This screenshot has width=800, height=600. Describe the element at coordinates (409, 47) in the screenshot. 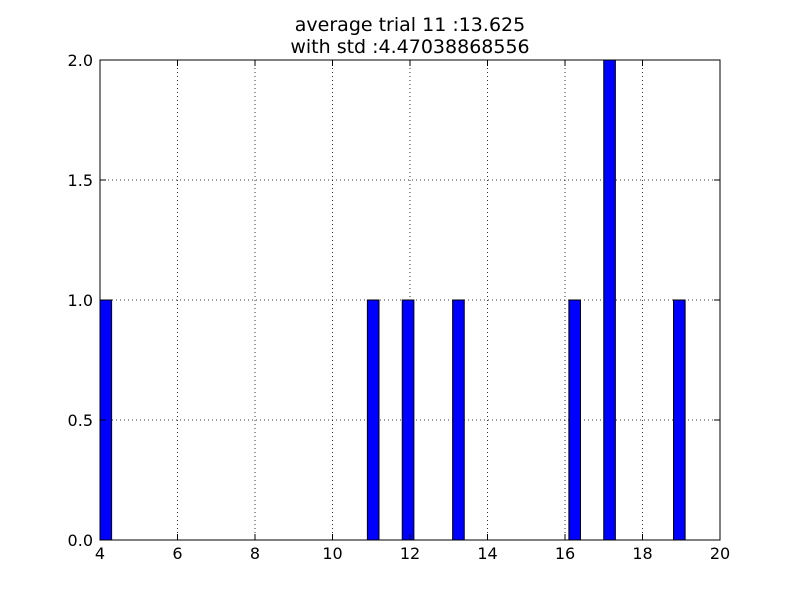

I see `chart-title-line-2: with std :4.47038868556` at that location.